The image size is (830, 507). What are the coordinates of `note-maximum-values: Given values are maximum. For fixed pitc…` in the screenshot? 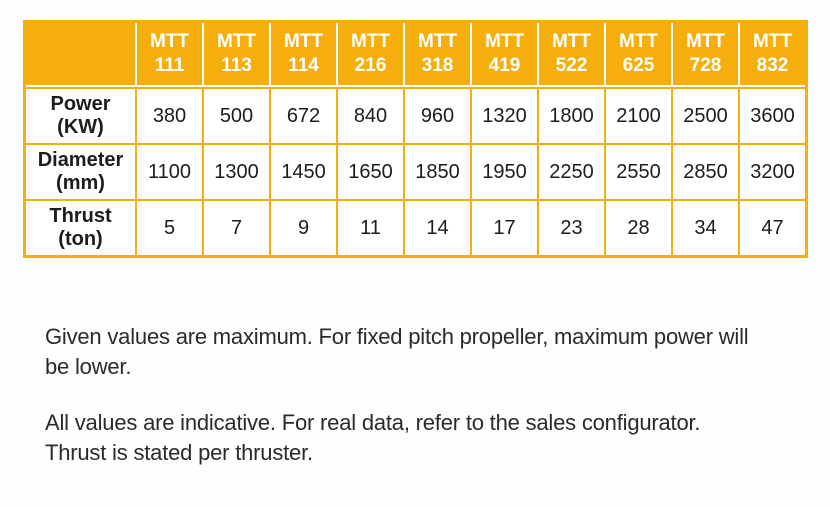 It's located at (397, 351).